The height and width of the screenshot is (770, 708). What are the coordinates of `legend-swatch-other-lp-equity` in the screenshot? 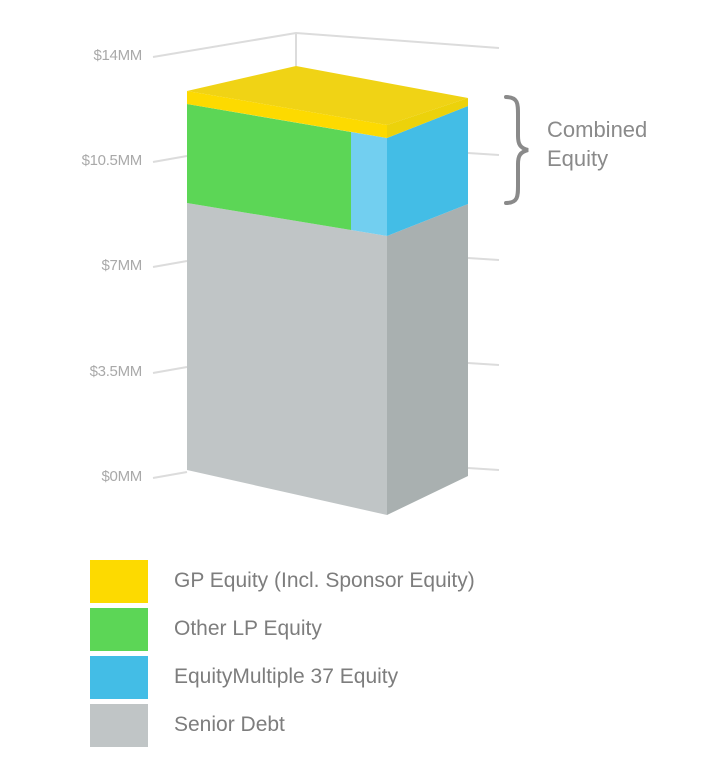 It's located at (119, 629).